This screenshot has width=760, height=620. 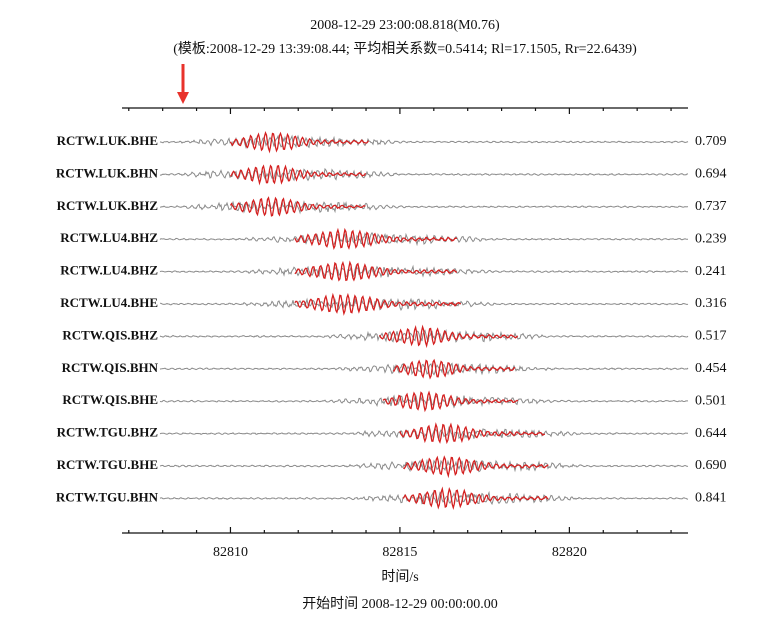 I want to click on x-tick-label: 82810, so click(x=230, y=552).